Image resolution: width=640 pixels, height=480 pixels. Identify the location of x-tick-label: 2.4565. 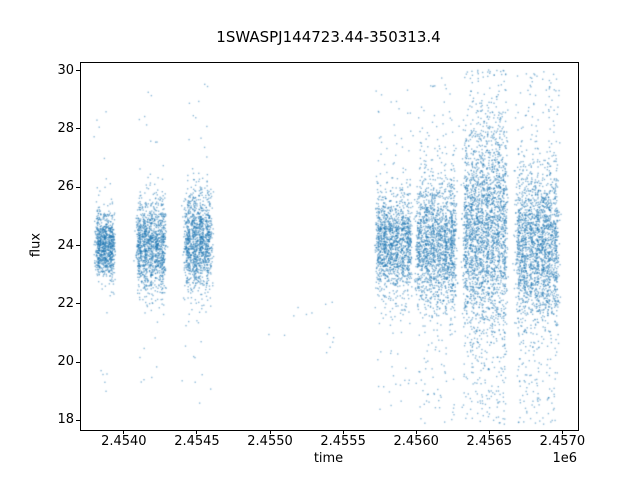
(489, 441).